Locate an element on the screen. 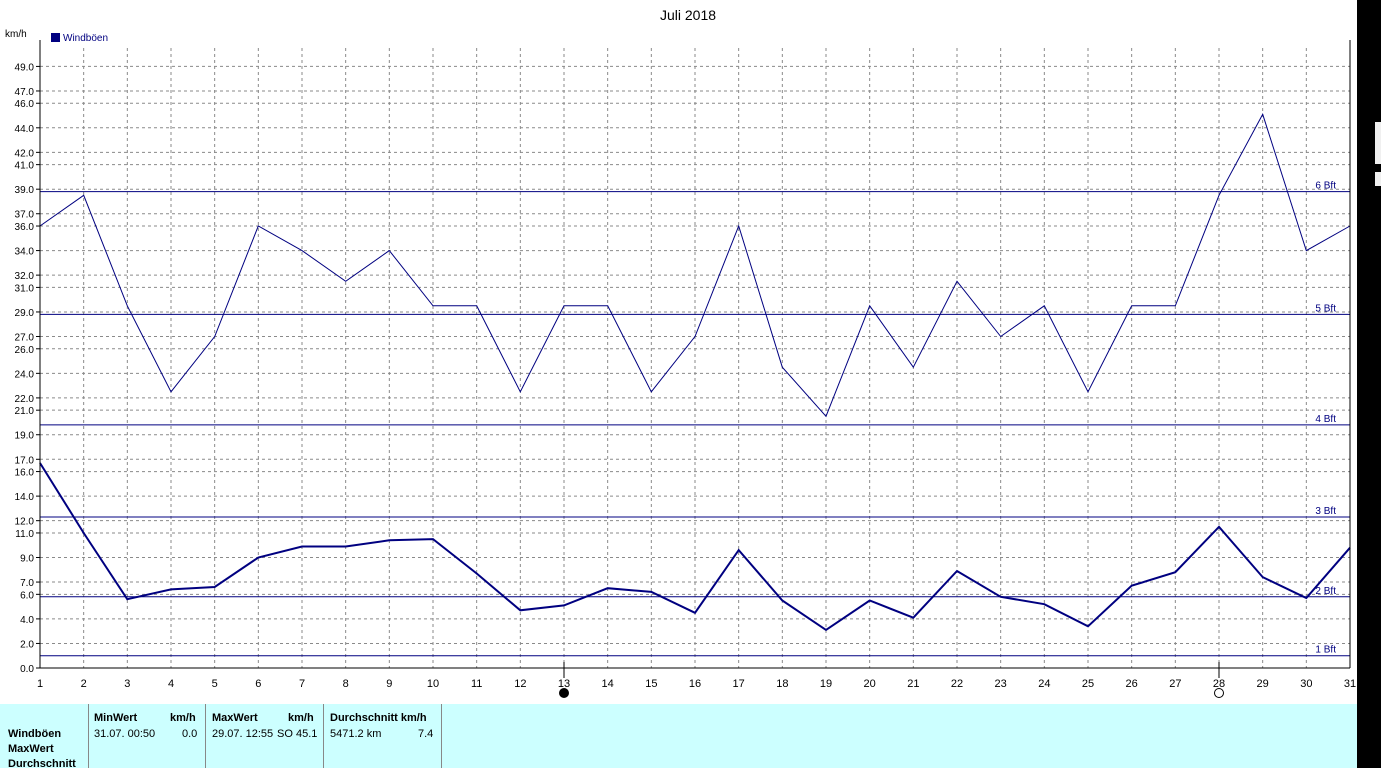 Image resolution: width=1381 pixels, height=770 pixels. x-tick-label: 27 is located at coordinates (1175, 684).